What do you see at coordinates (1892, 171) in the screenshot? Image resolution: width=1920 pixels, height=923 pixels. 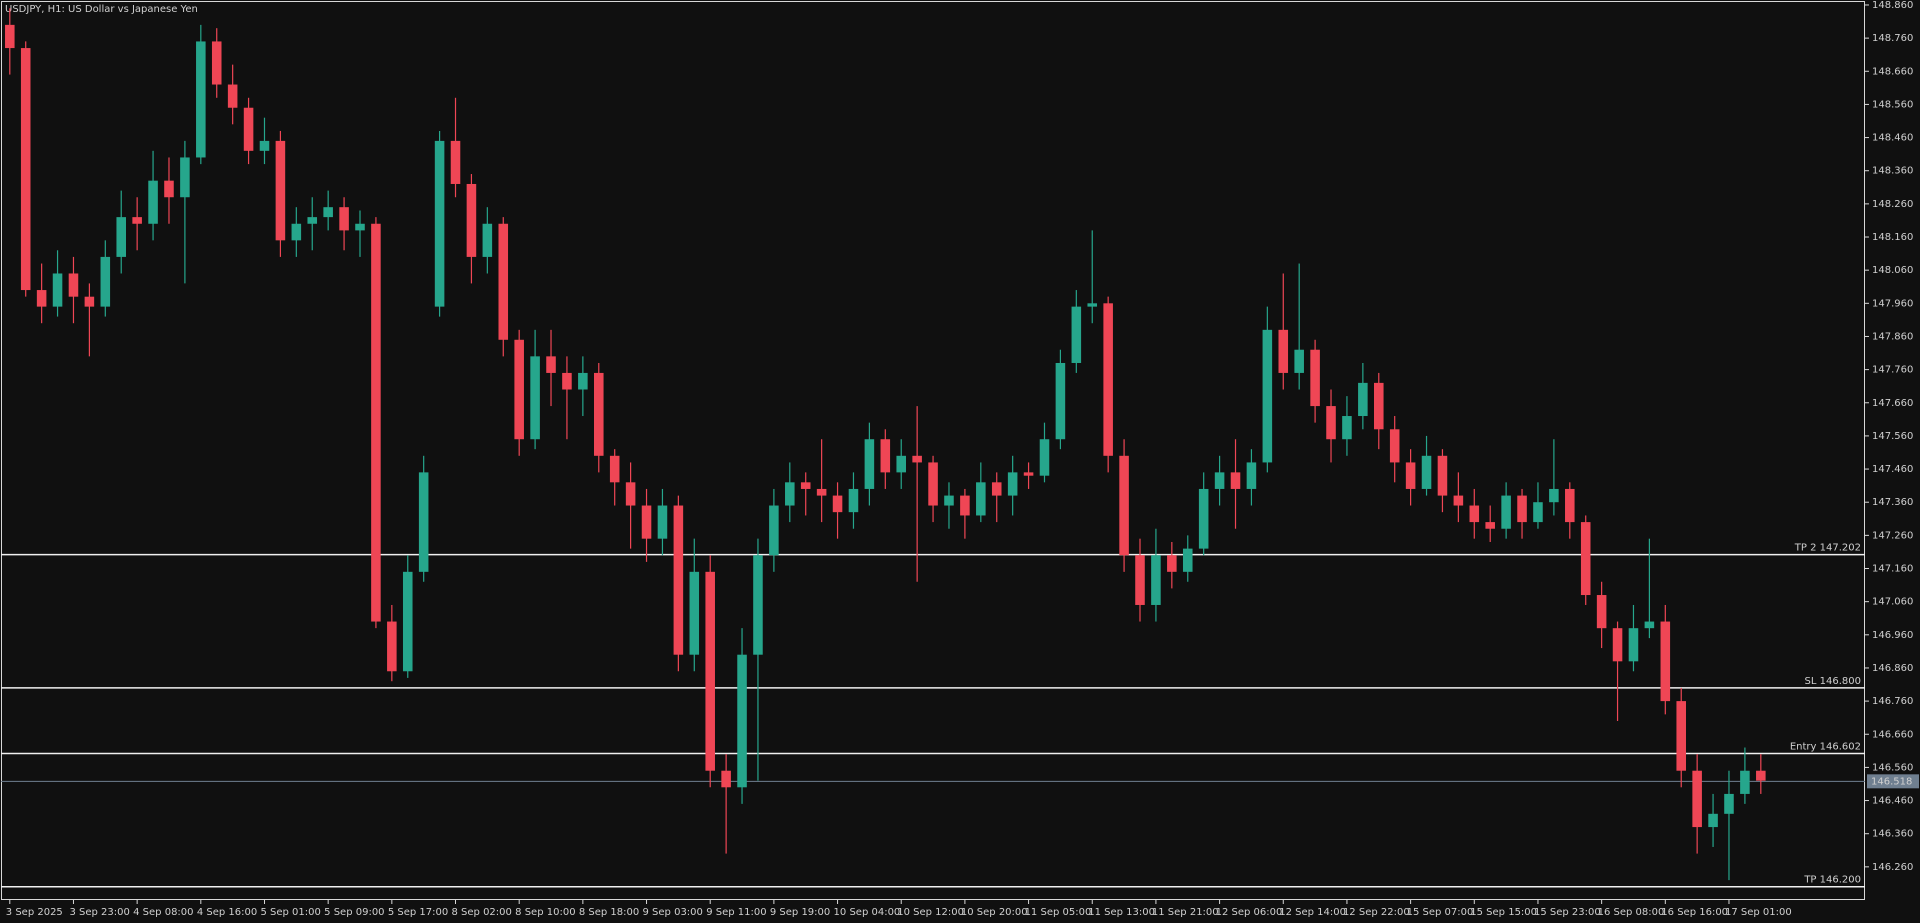 I see `y-tick-label: 148.360` at bounding box center [1892, 171].